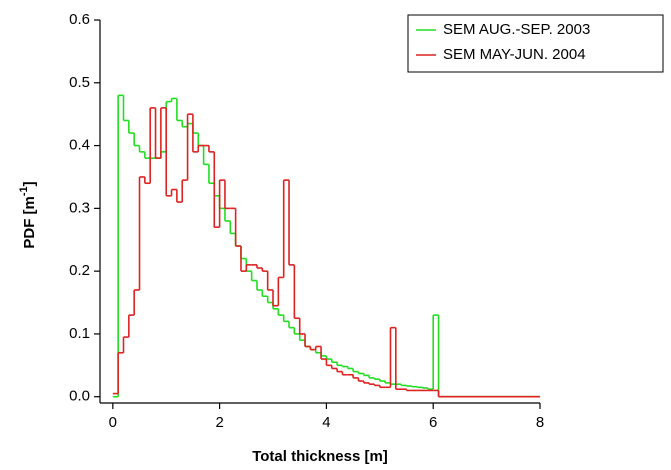 This screenshot has height=470, width=671. What do you see at coordinates (79, 270) in the screenshot?
I see `y-tick-label: 0.2` at bounding box center [79, 270].